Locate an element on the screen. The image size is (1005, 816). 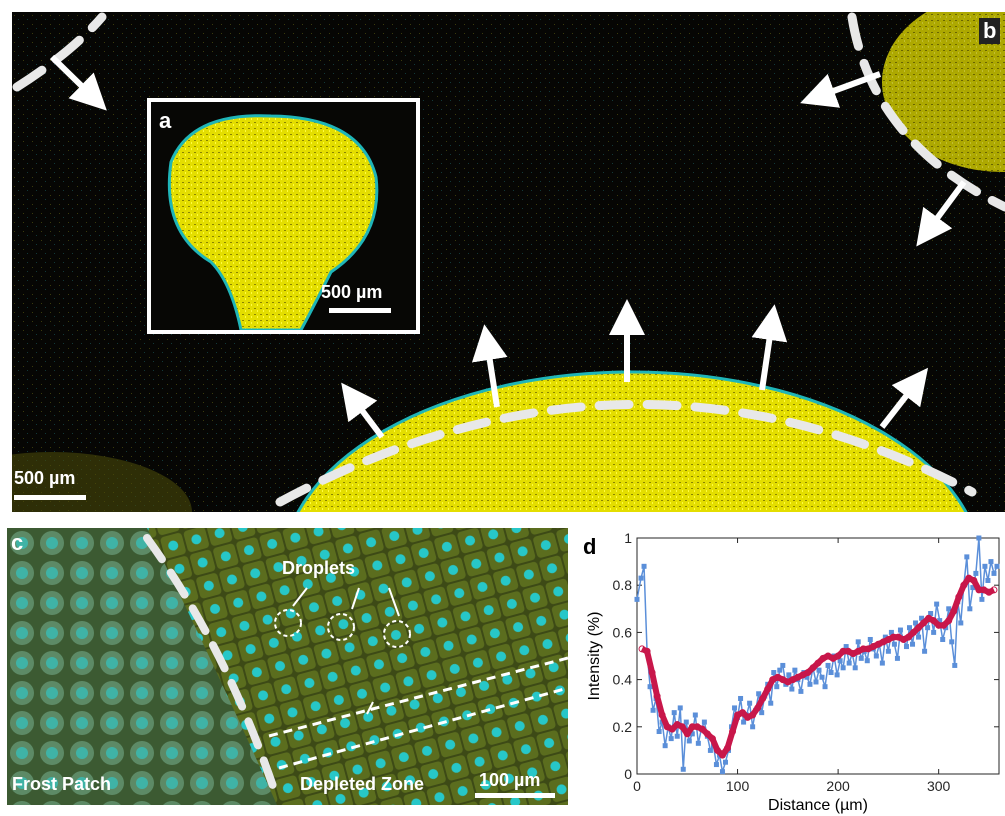
plot-frame is located at coordinates (818, 656).